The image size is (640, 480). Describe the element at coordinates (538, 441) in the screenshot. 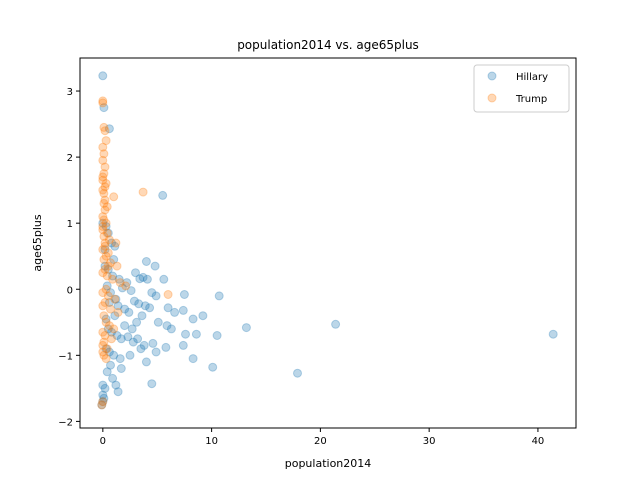

I see `x-tick-label: 40` at that location.